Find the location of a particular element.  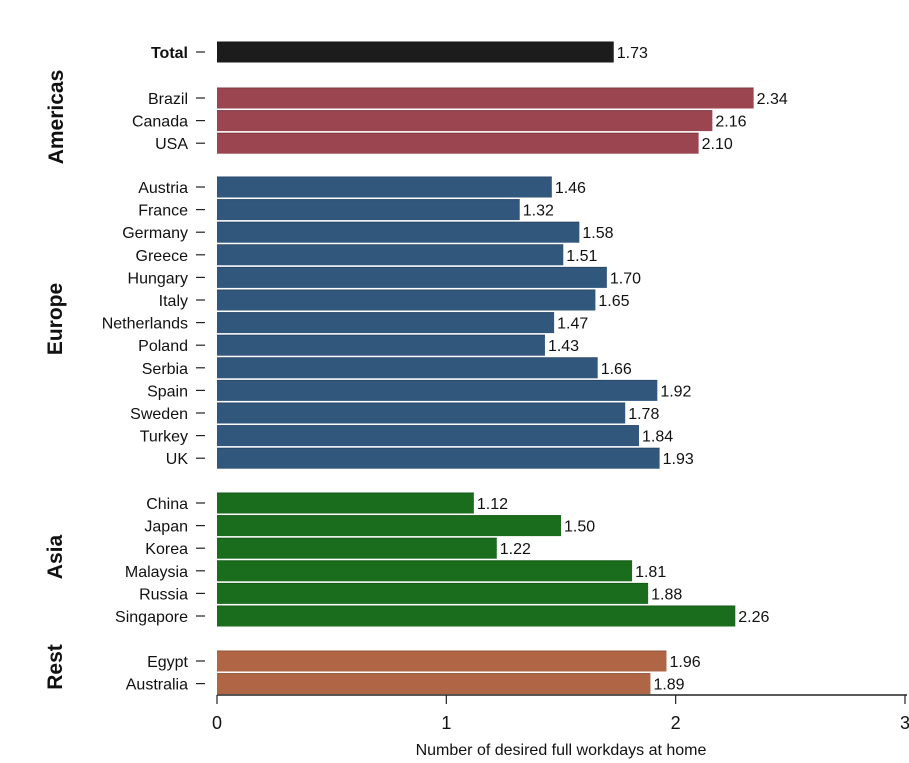

value-label-greece: 1.51 is located at coordinates (581, 256).